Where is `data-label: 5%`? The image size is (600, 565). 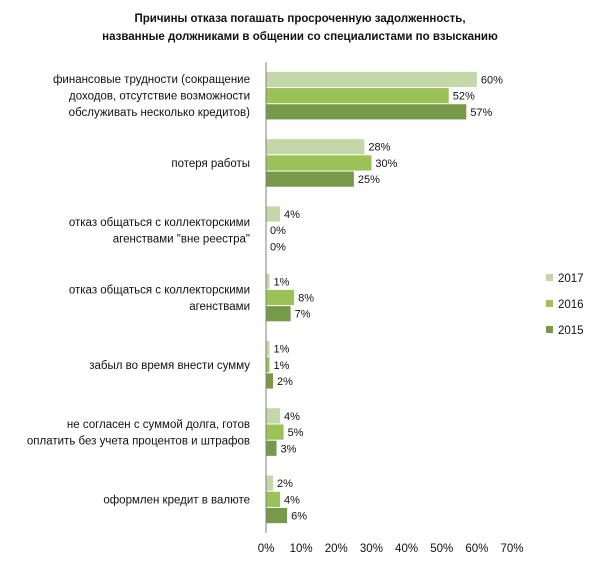
data-label: 5% is located at coordinates (296, 433).